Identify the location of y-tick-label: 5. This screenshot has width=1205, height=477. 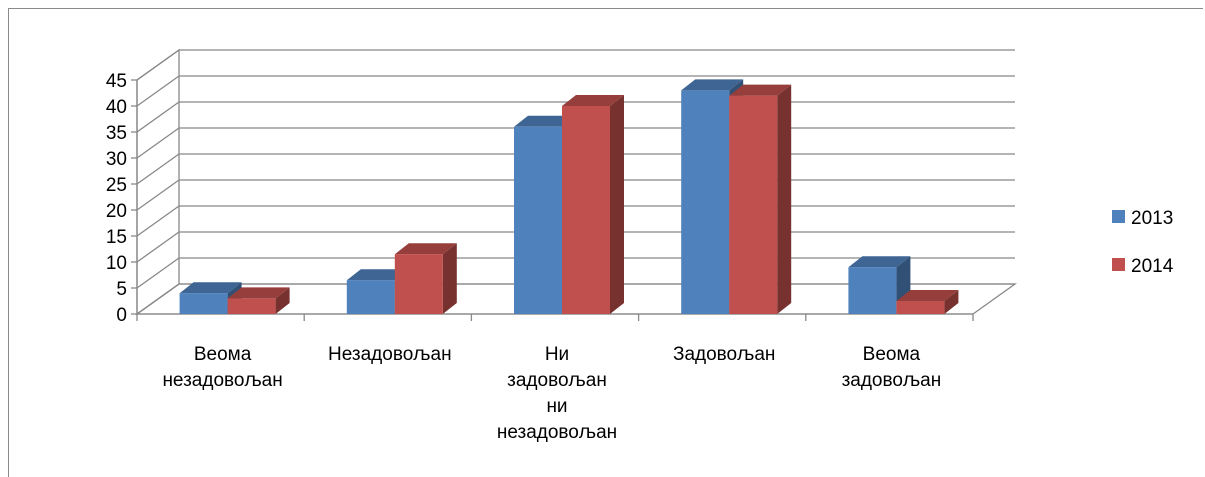
(121, 289).